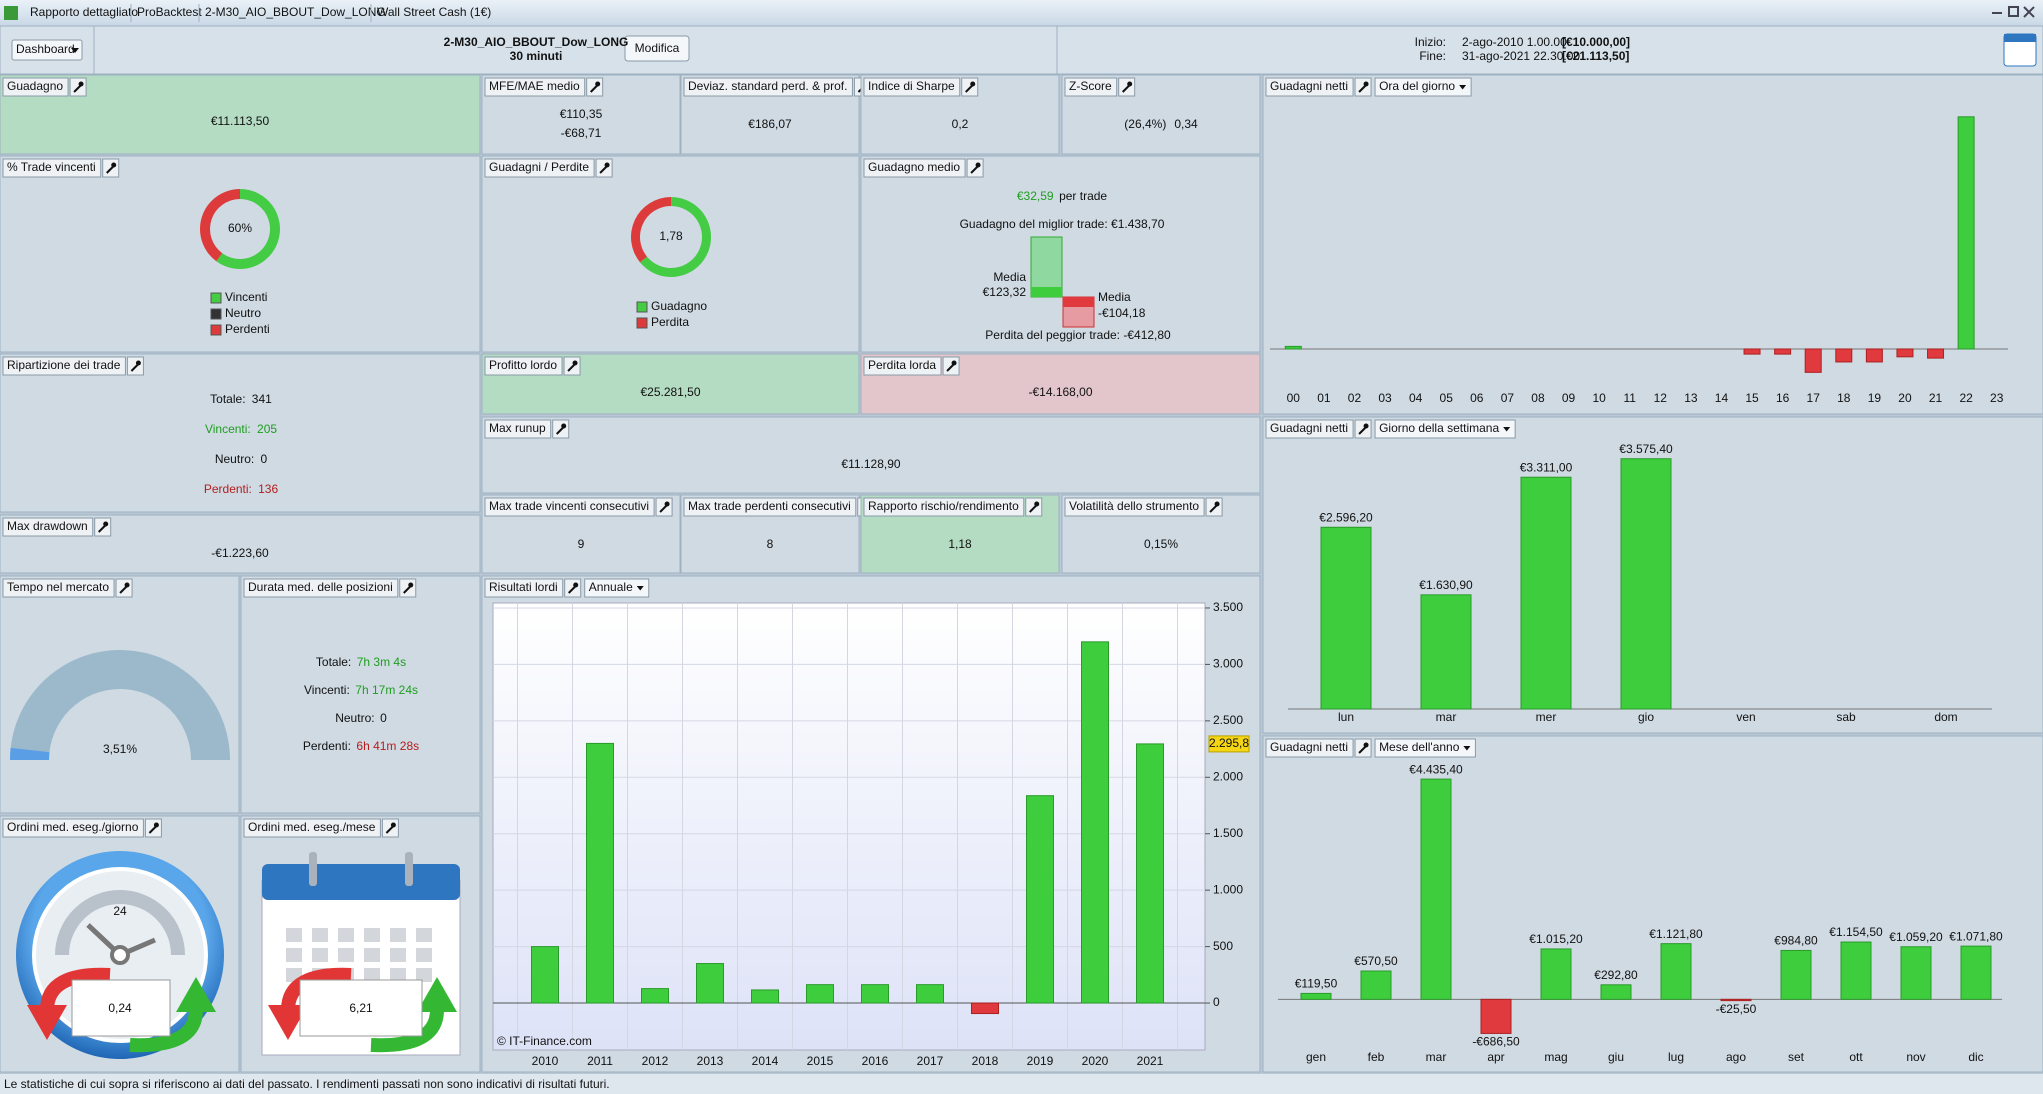  Describe the element at coordinates (600, 1061) in the screenshot. I see `x-tick-label: 2011` at that location.